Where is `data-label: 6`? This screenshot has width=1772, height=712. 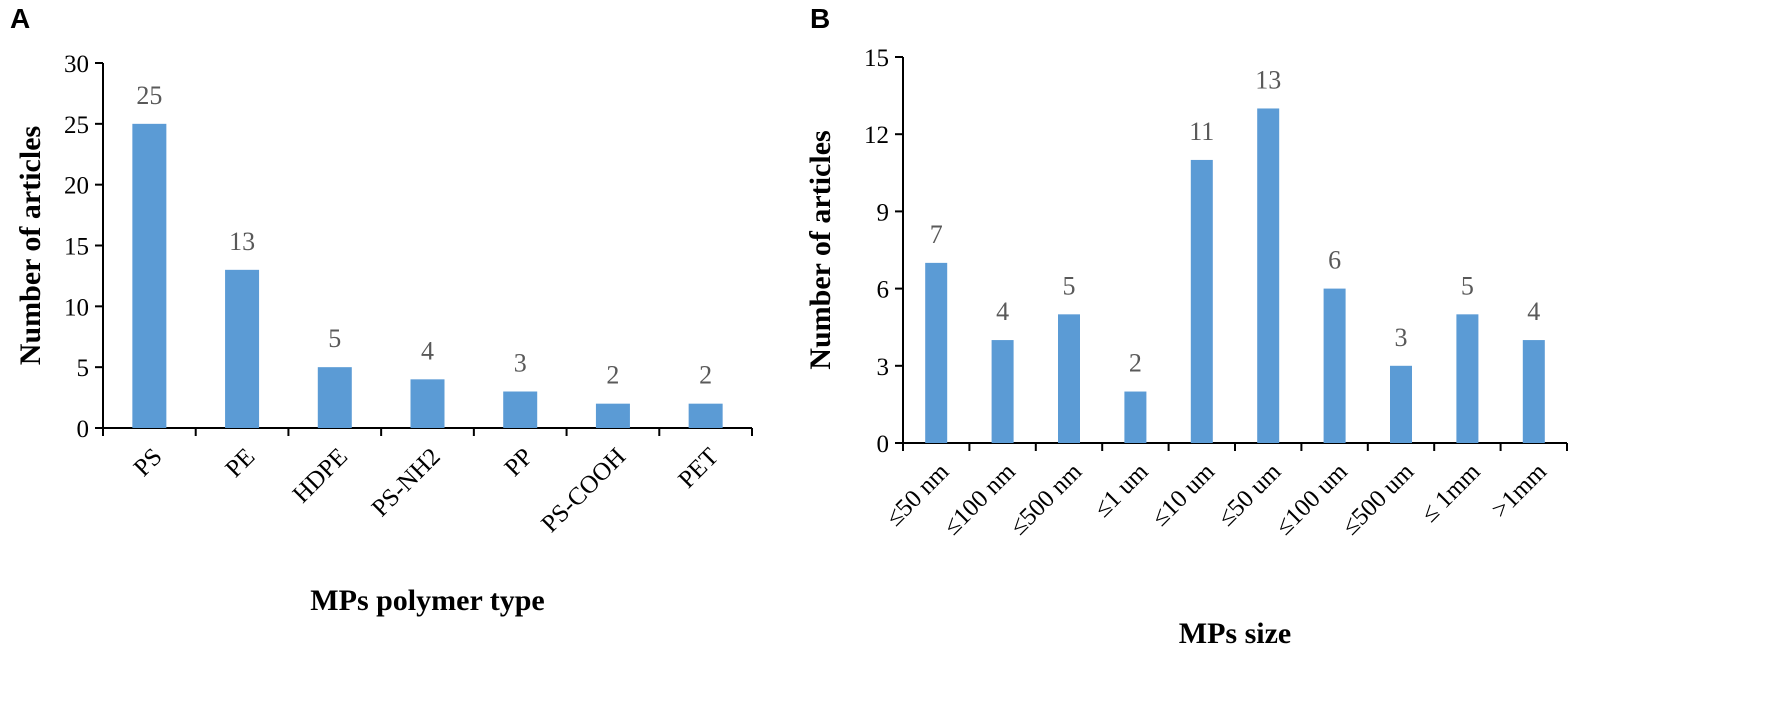 data-label: 6 is located at coordinates (1334, 260).